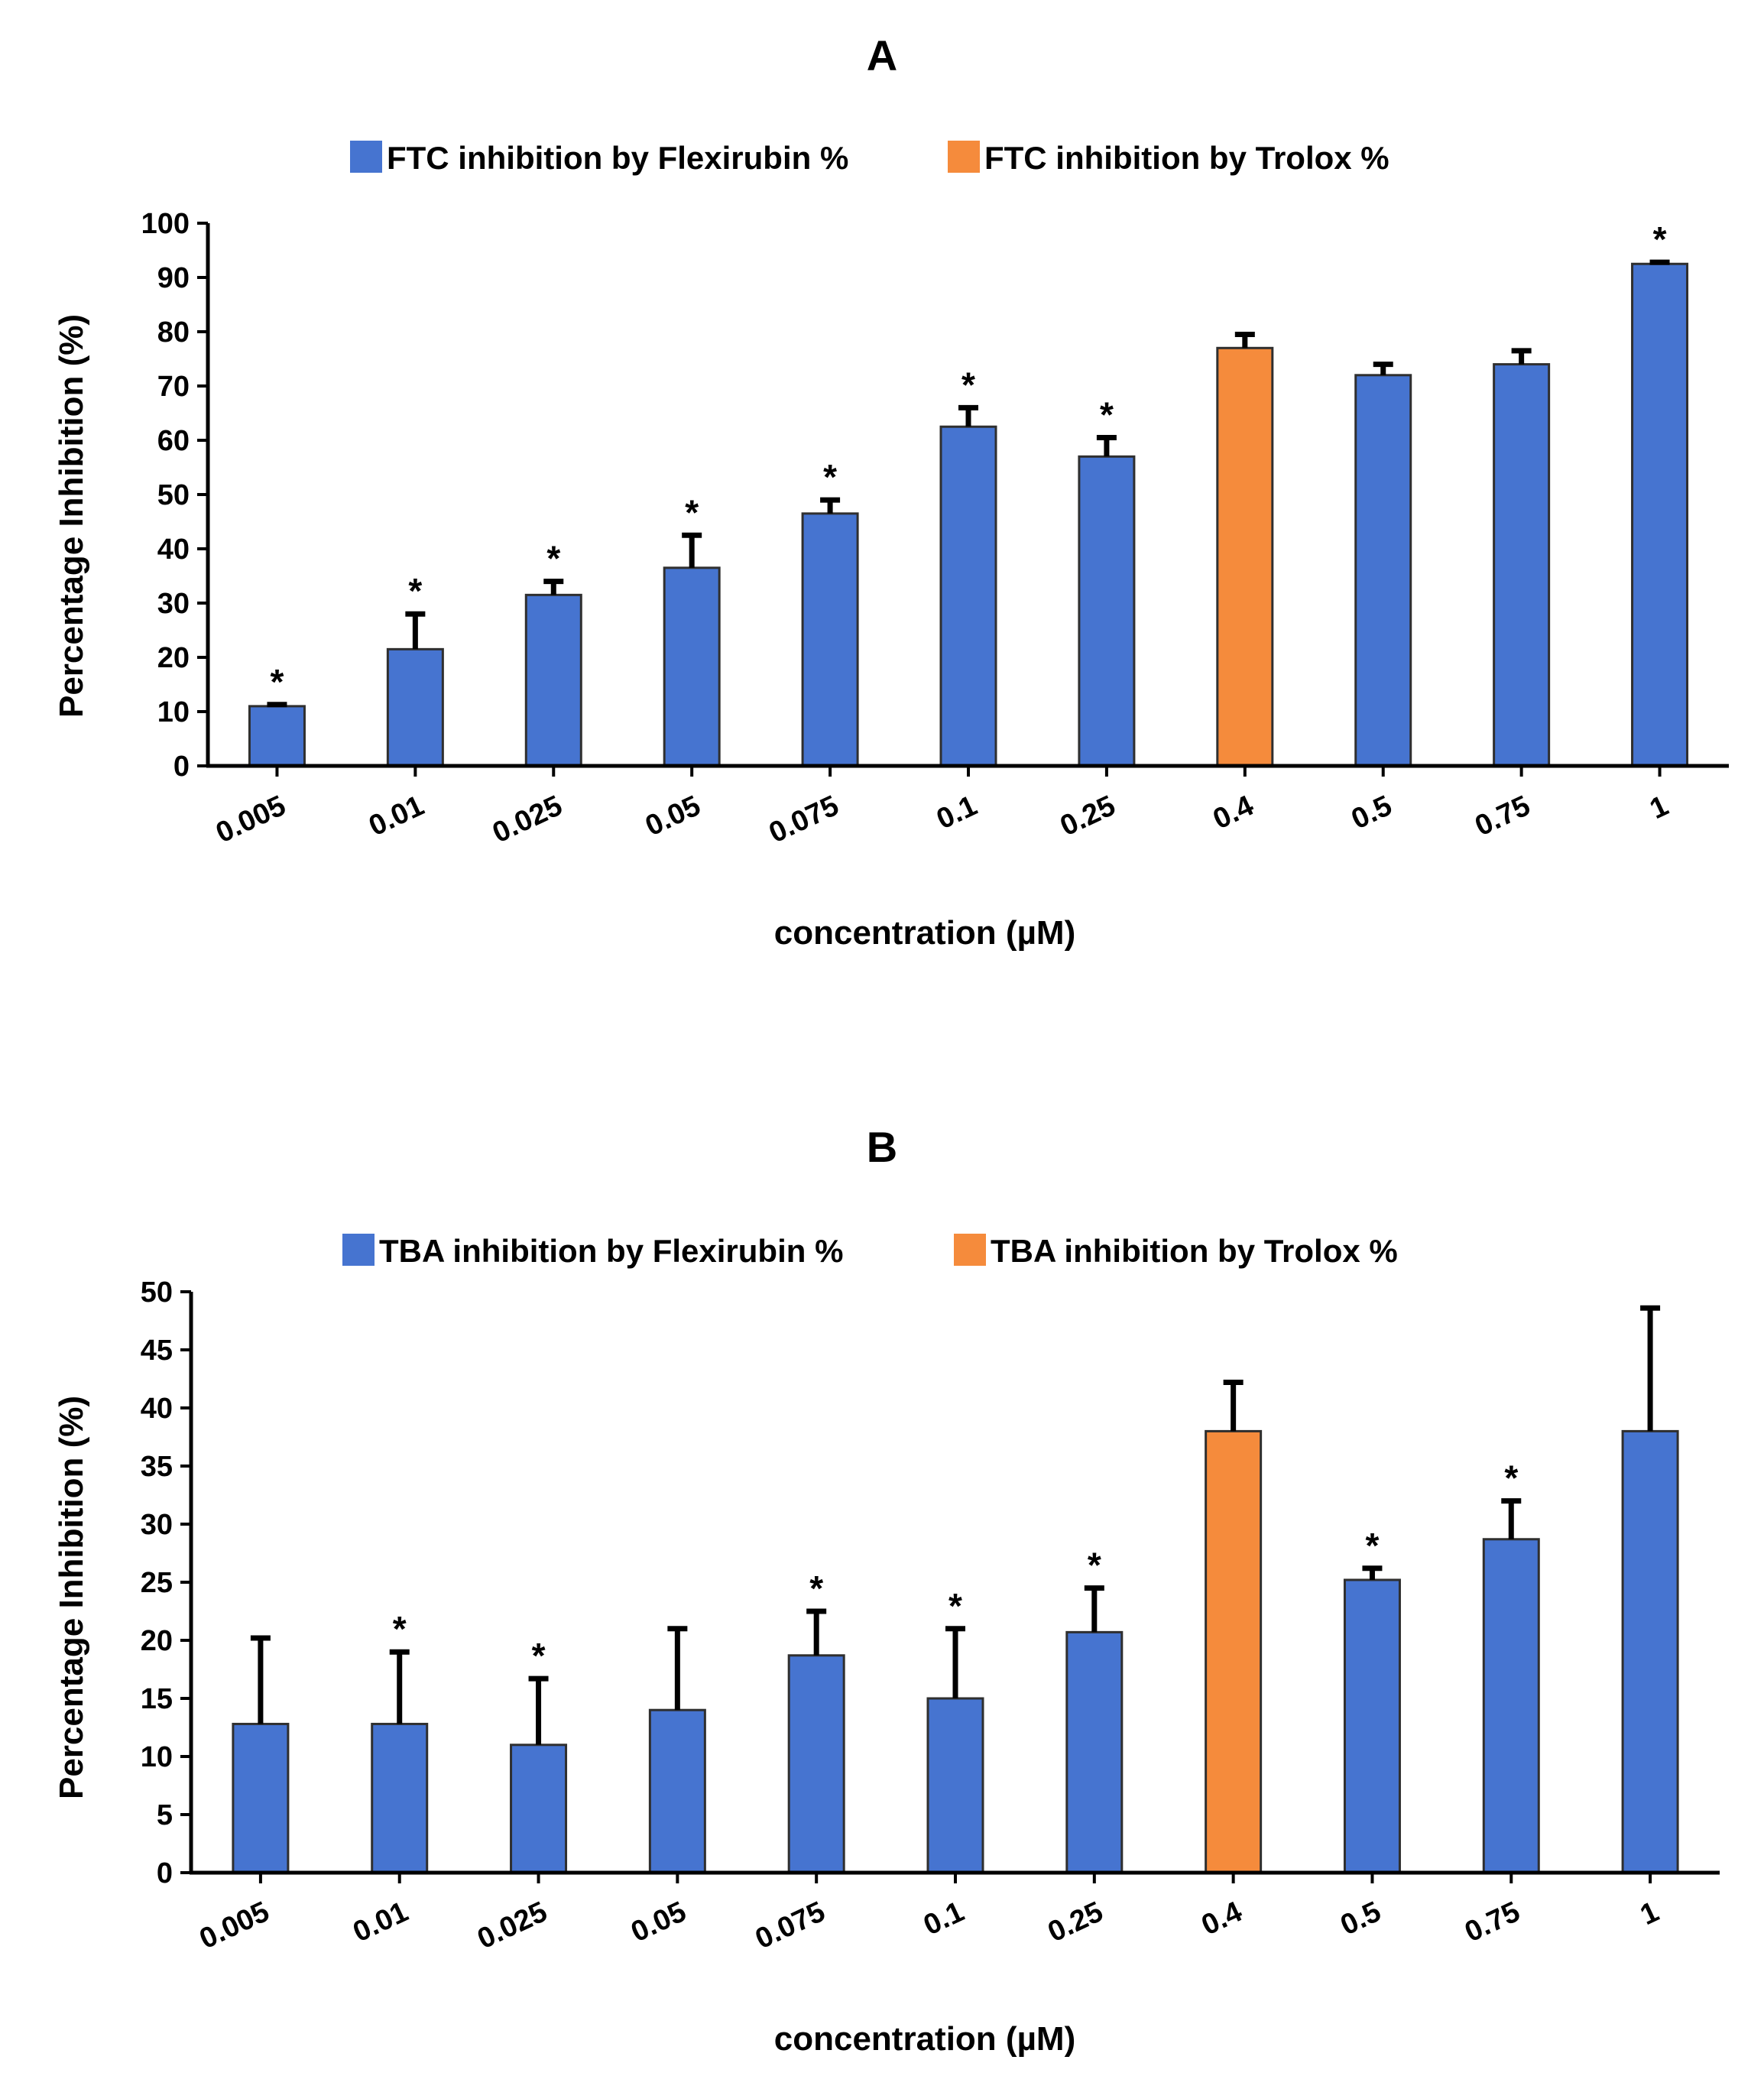 The width and height of the screenshot is (1764, 2076). I want to click on panel-b-y-axis-title: Percentage Inhibition (%), so click(71, 1597).